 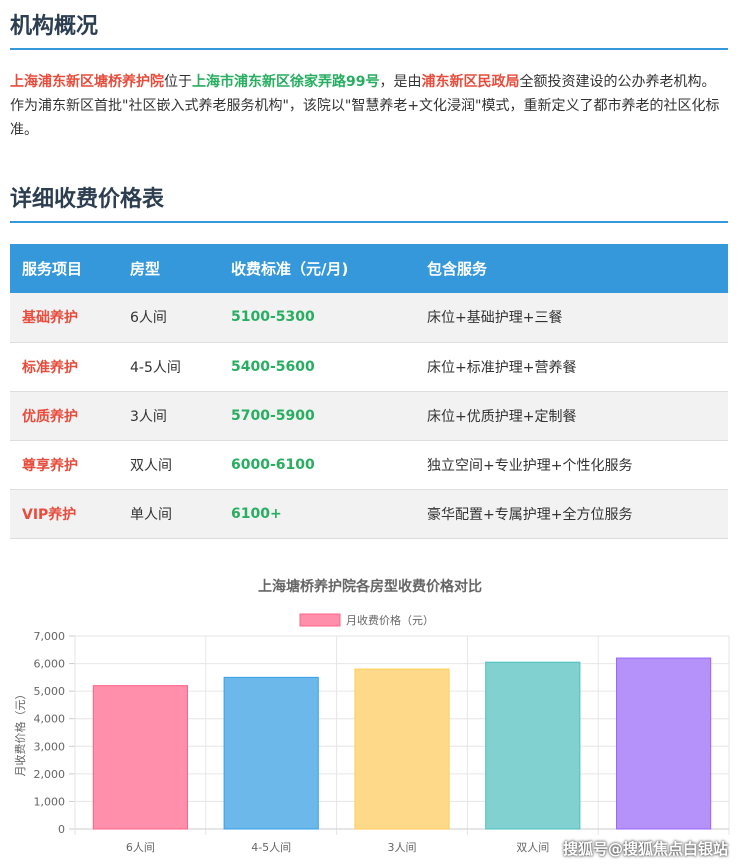 I want to click on cell-includes: 豪华配置+专属护理+全方位服务, so click(x=530, y=514).